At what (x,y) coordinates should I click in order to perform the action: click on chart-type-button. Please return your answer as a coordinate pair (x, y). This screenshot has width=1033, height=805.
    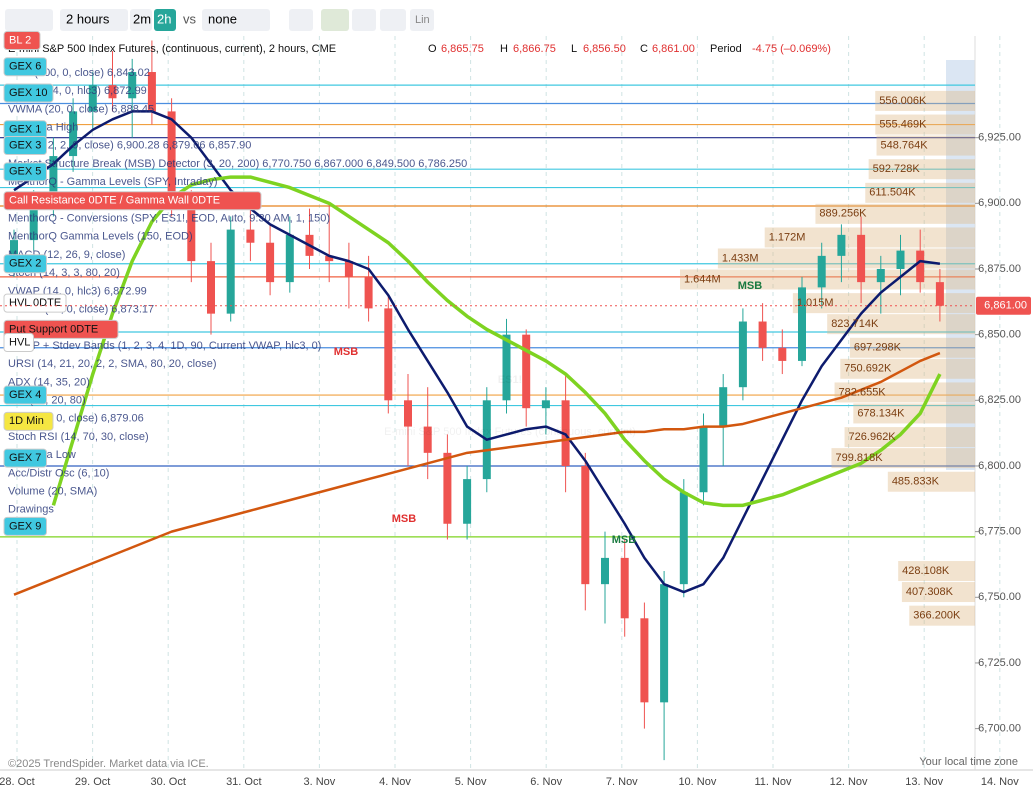
    Looking at the image, I should click on (335, 20).